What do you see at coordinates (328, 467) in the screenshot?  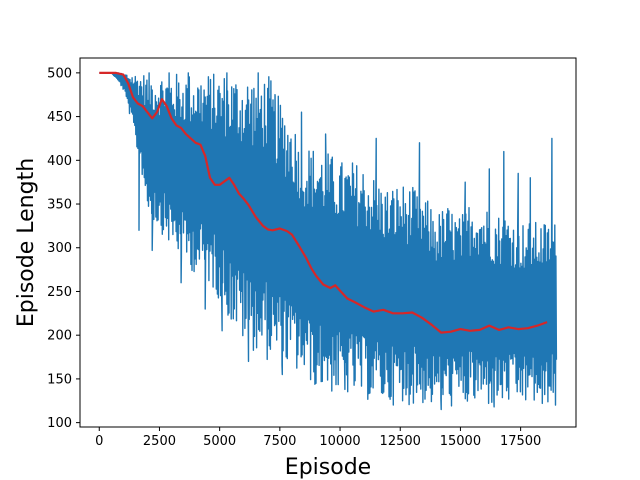 I see `x-axis-title: Episode` at bounding box center [328, 467].